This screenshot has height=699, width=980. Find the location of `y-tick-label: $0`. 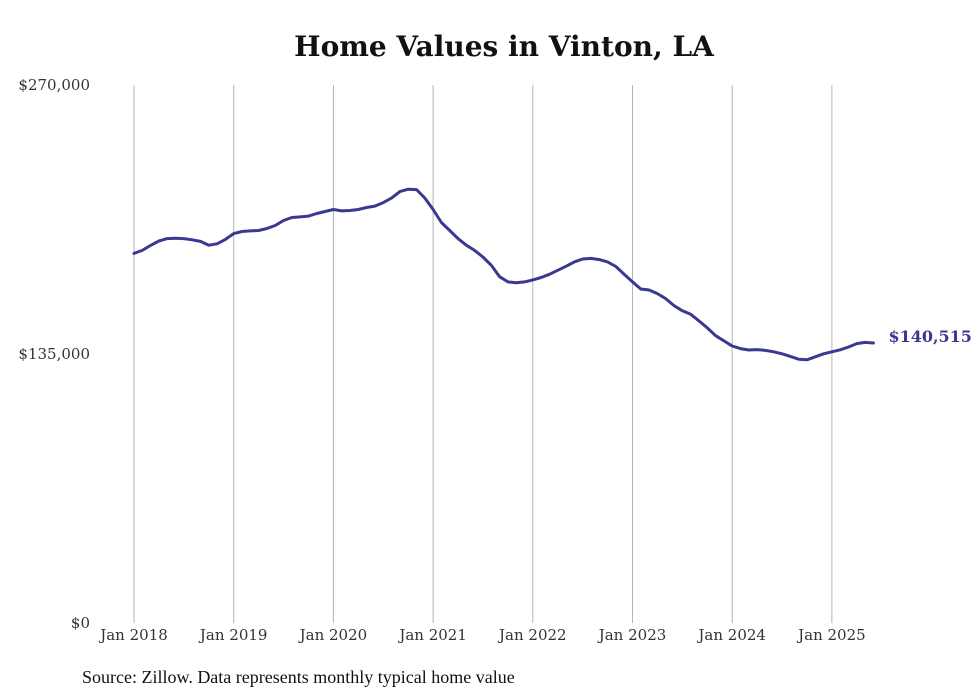

y-tick-label: $0 is located at coordinates (80, 623).